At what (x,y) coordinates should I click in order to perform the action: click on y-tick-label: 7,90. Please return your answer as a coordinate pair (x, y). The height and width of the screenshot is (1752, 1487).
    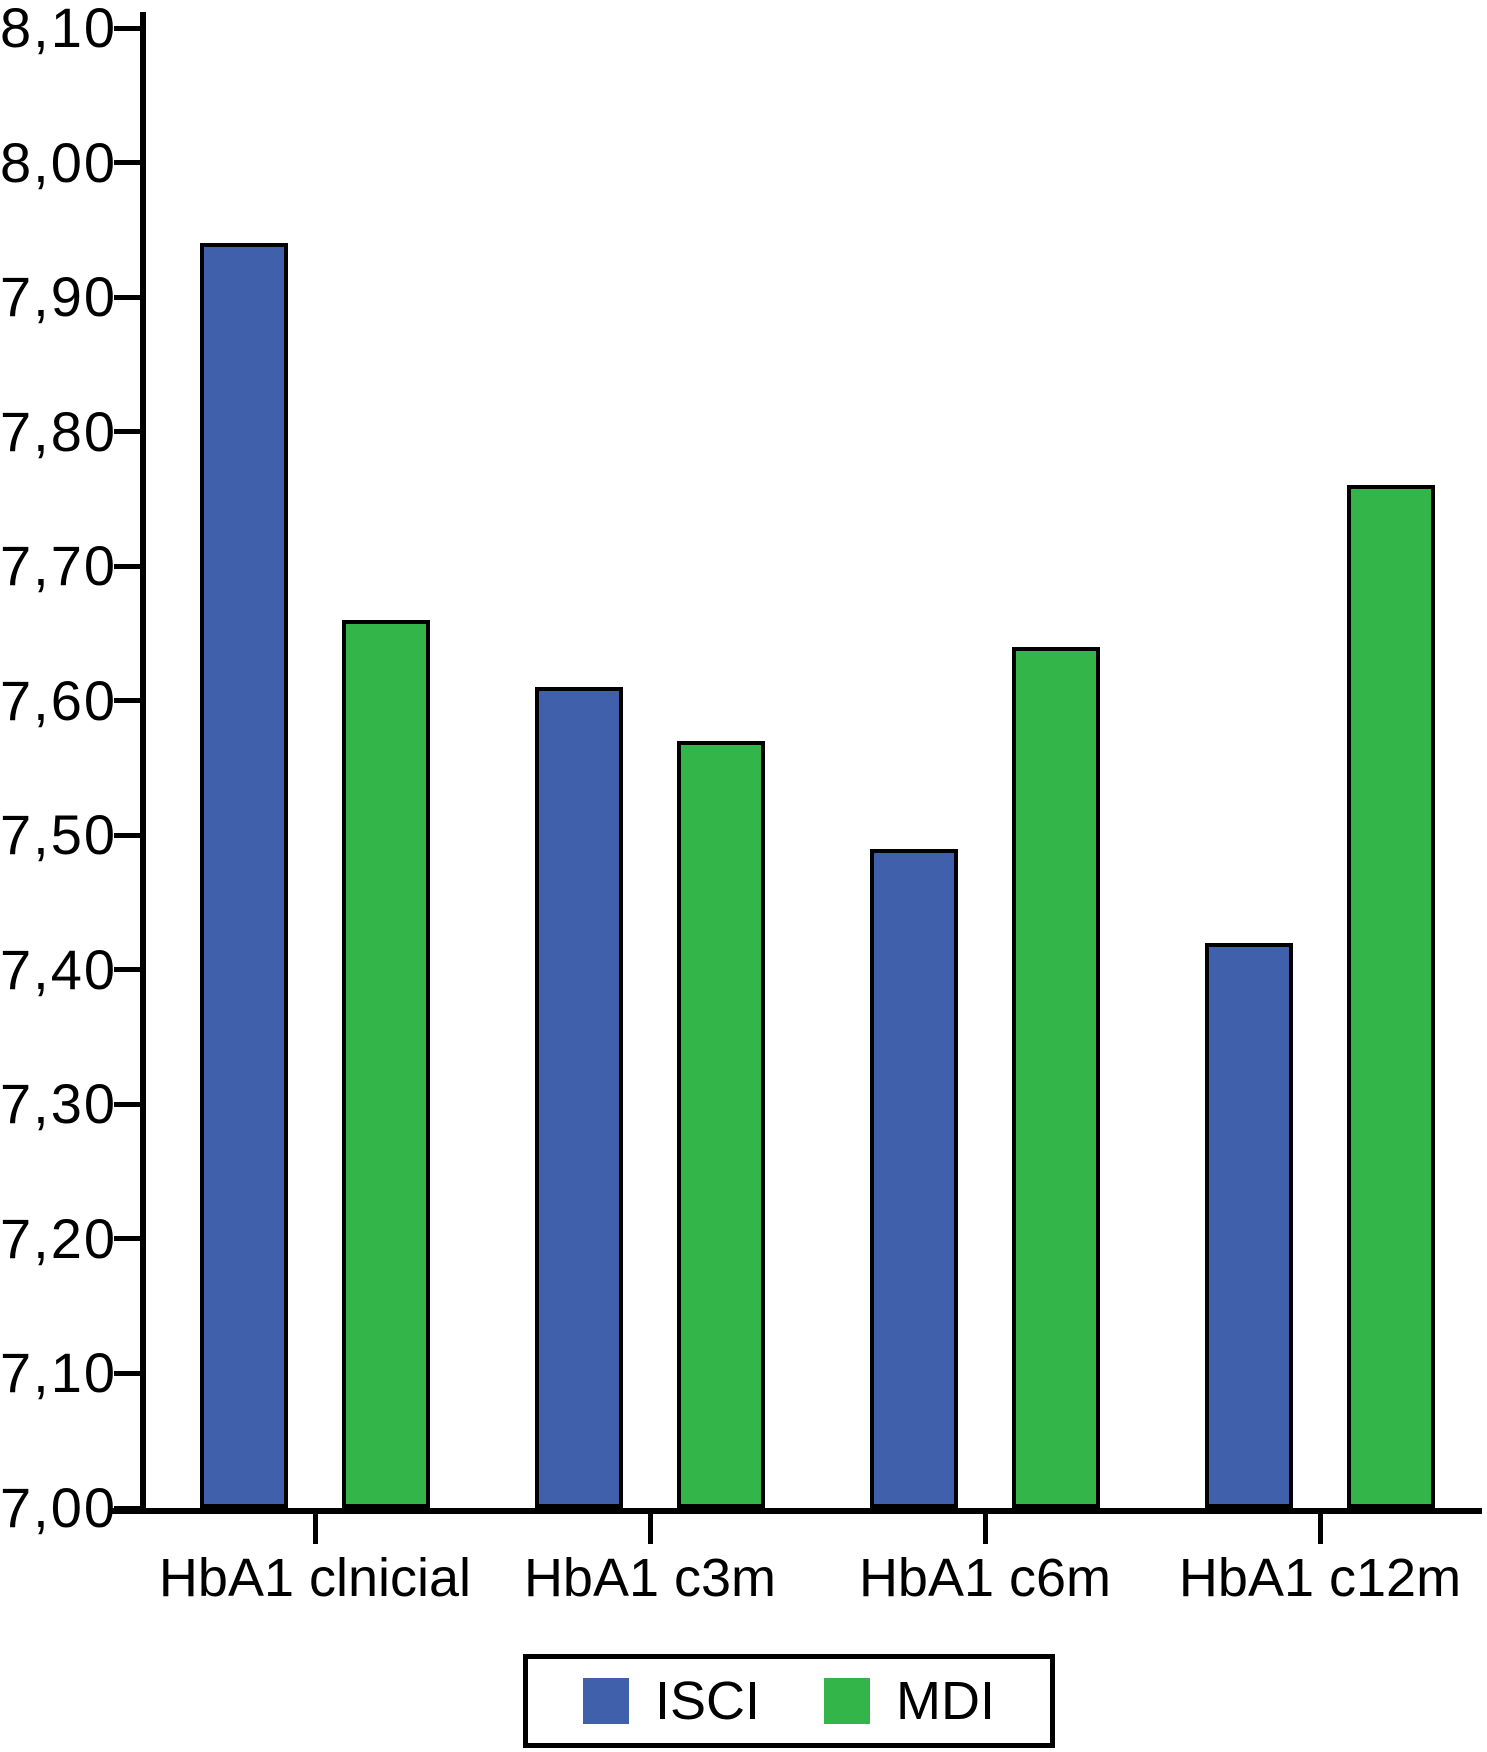
    Looking at the image, I should click on (58, 297).